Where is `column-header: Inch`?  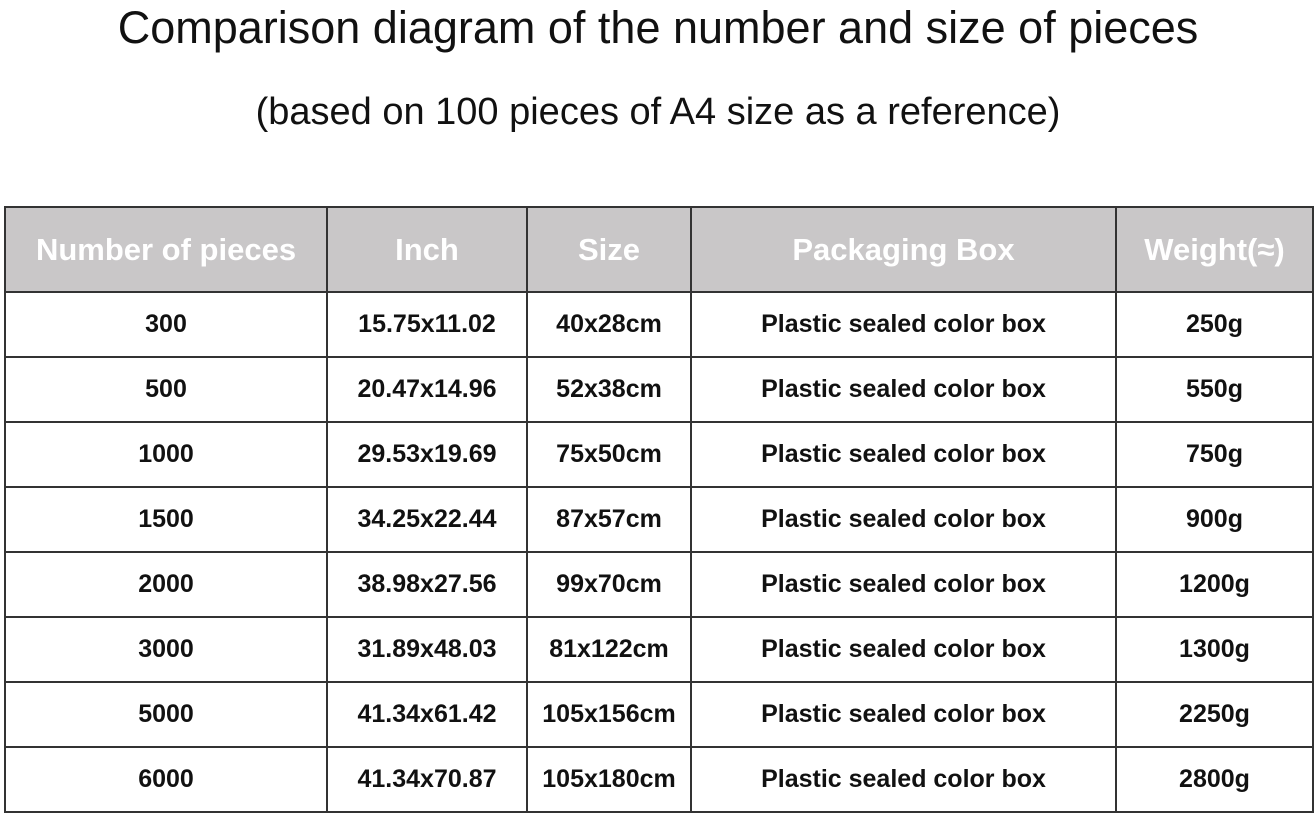 column-header: Inch is located at coordinates (427, 249).